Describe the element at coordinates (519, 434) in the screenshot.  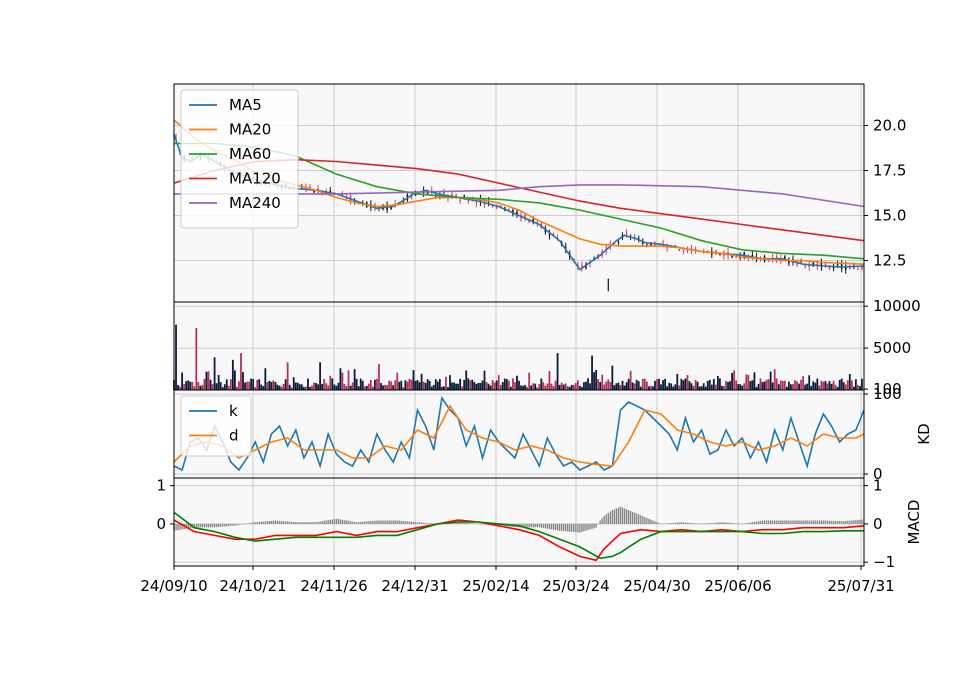
I see `panel-background-KD` at that location.